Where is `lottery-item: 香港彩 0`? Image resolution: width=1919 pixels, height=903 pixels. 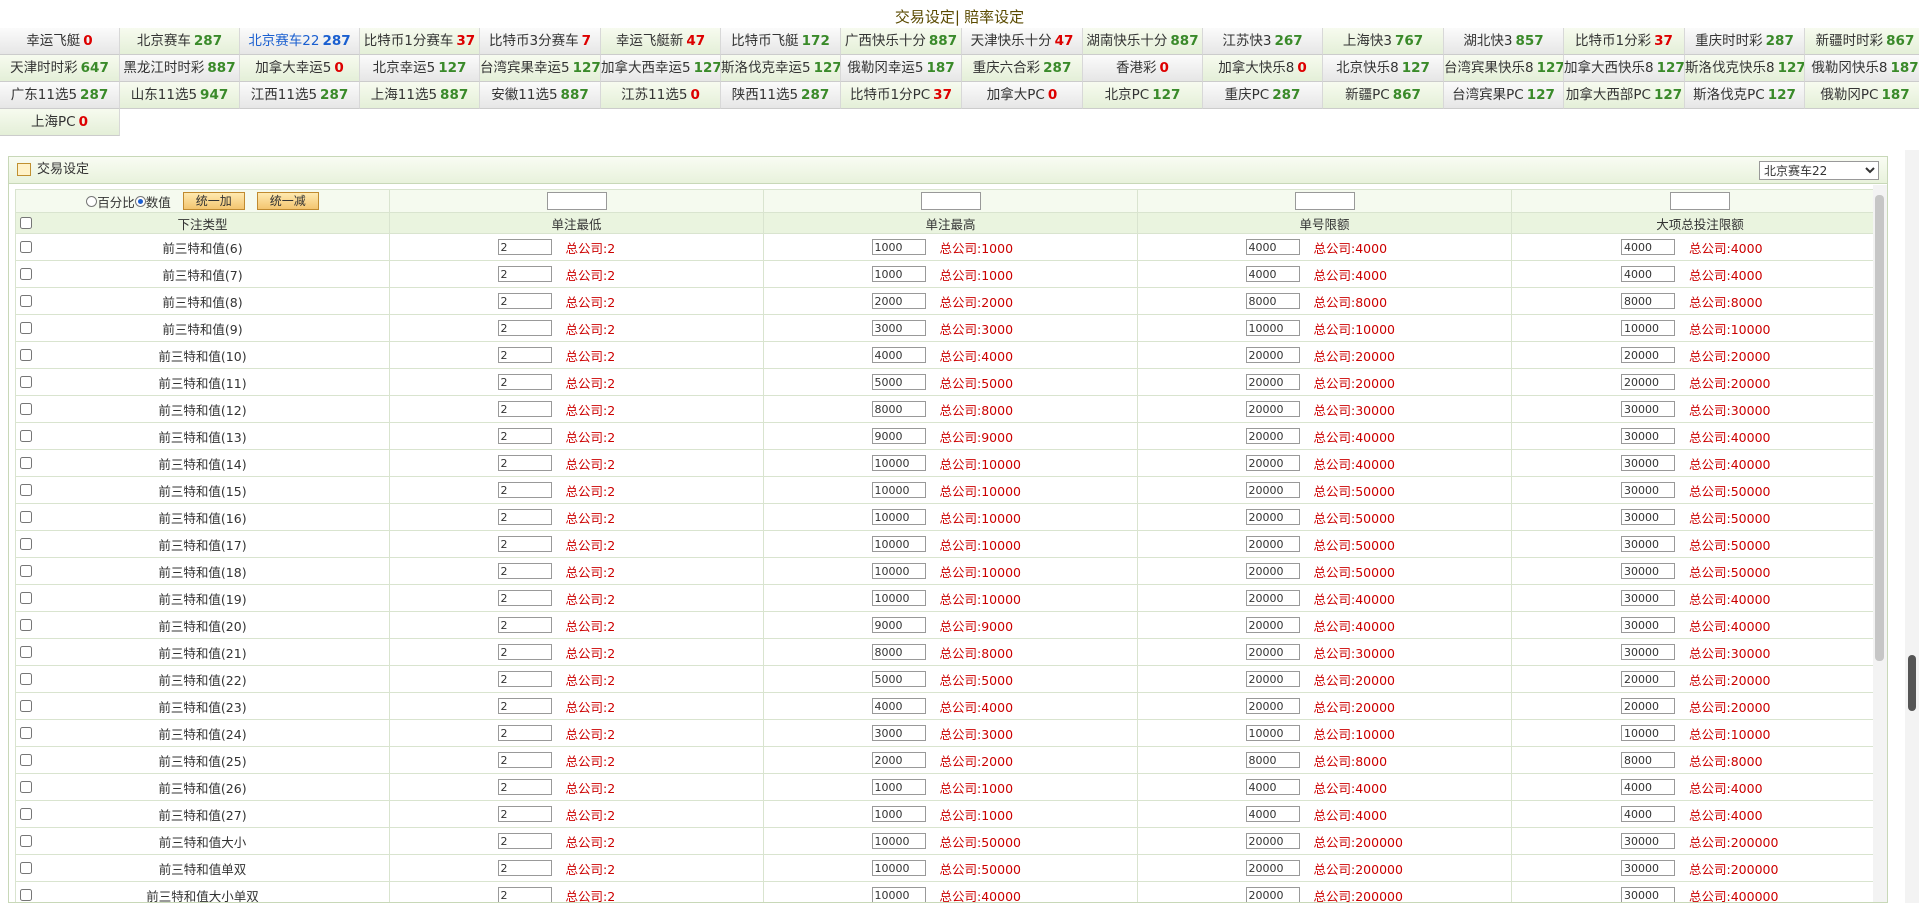 lottery-item: 香港彩 0 is located at coordinates (1143, 68).